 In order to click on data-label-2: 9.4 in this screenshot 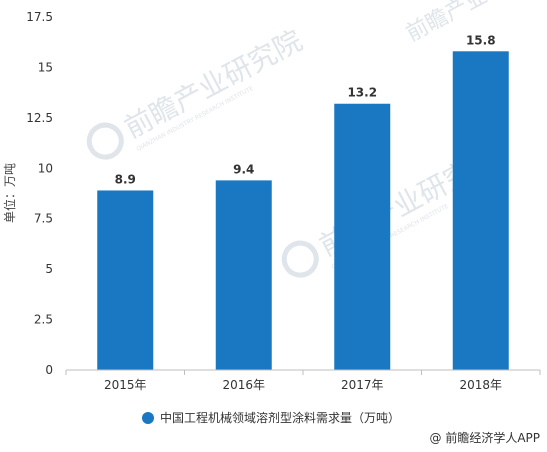, I will do `click(243, 169)`.